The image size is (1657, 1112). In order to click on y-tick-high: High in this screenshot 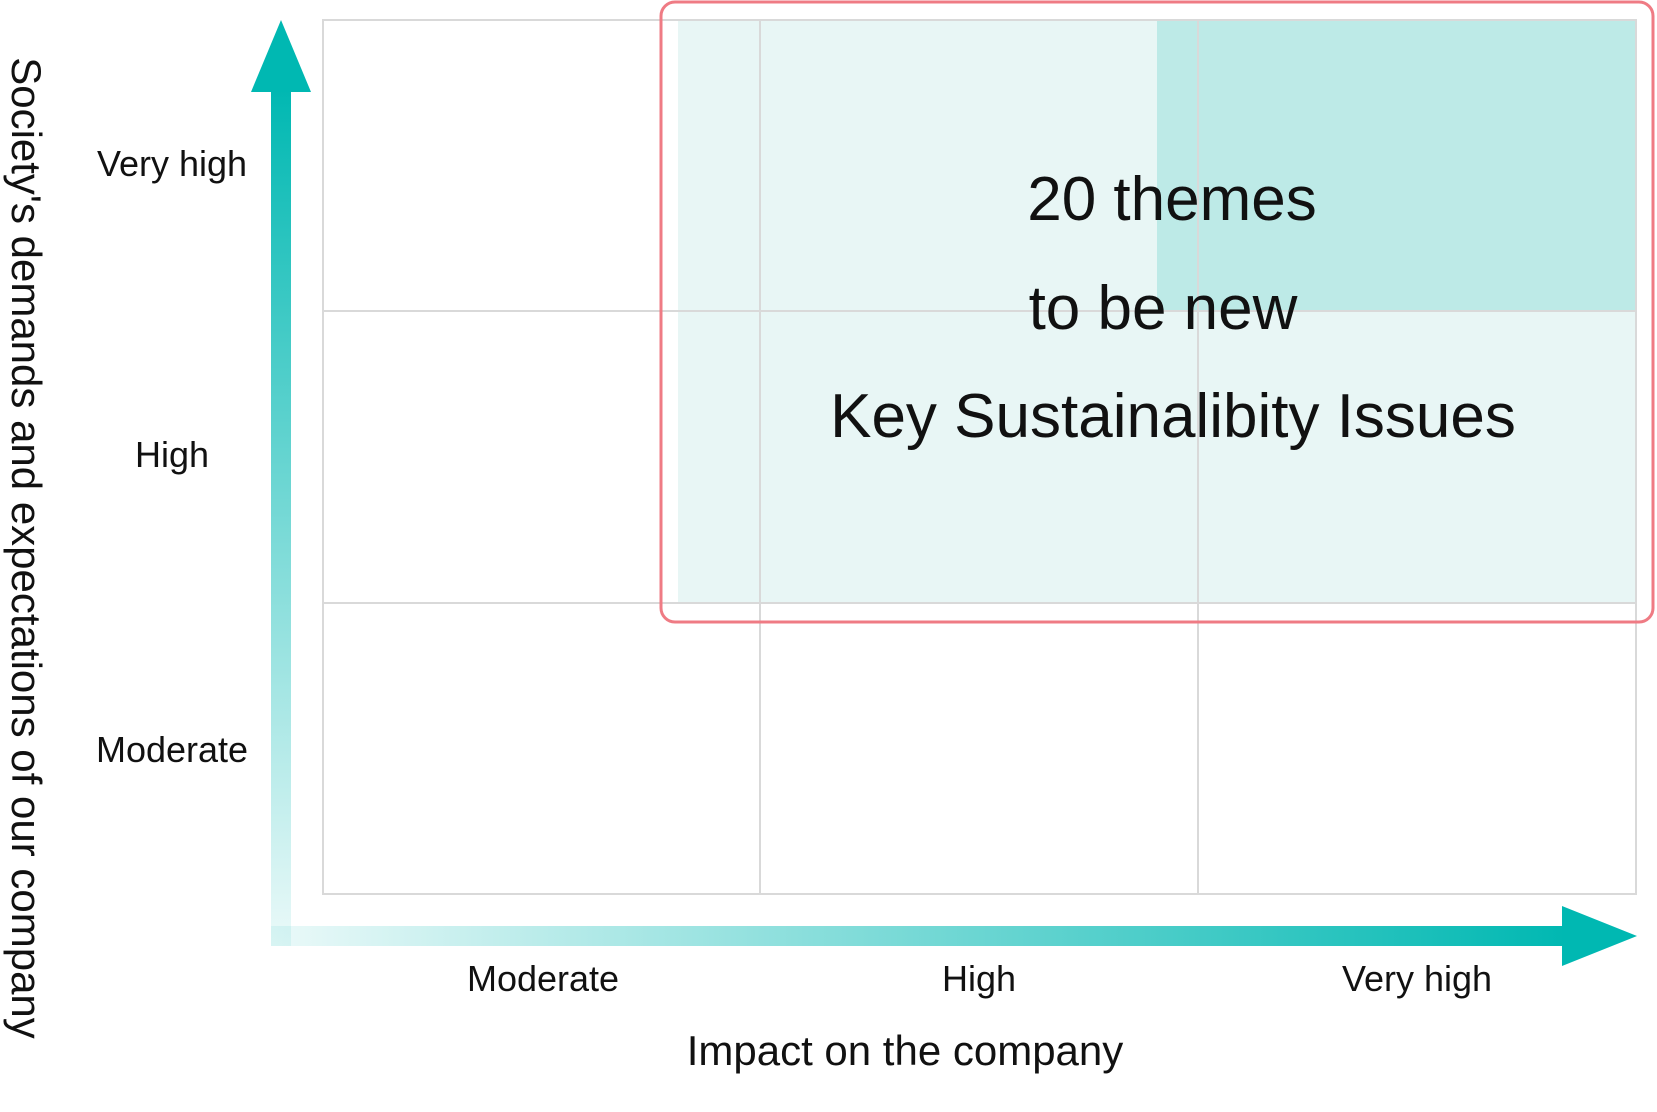, I will do `click(172, 454)`.